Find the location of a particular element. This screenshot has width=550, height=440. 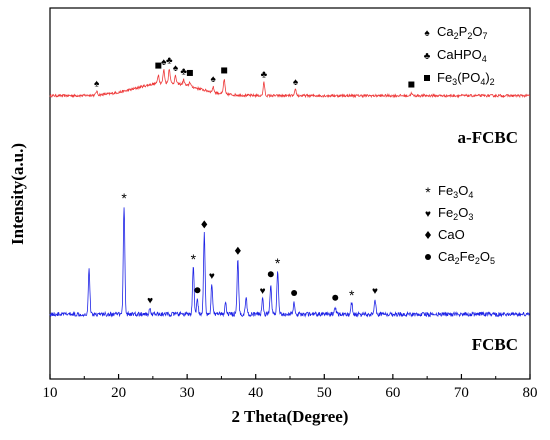

x-tick-label: 60 is located at coordinates (392, 393).